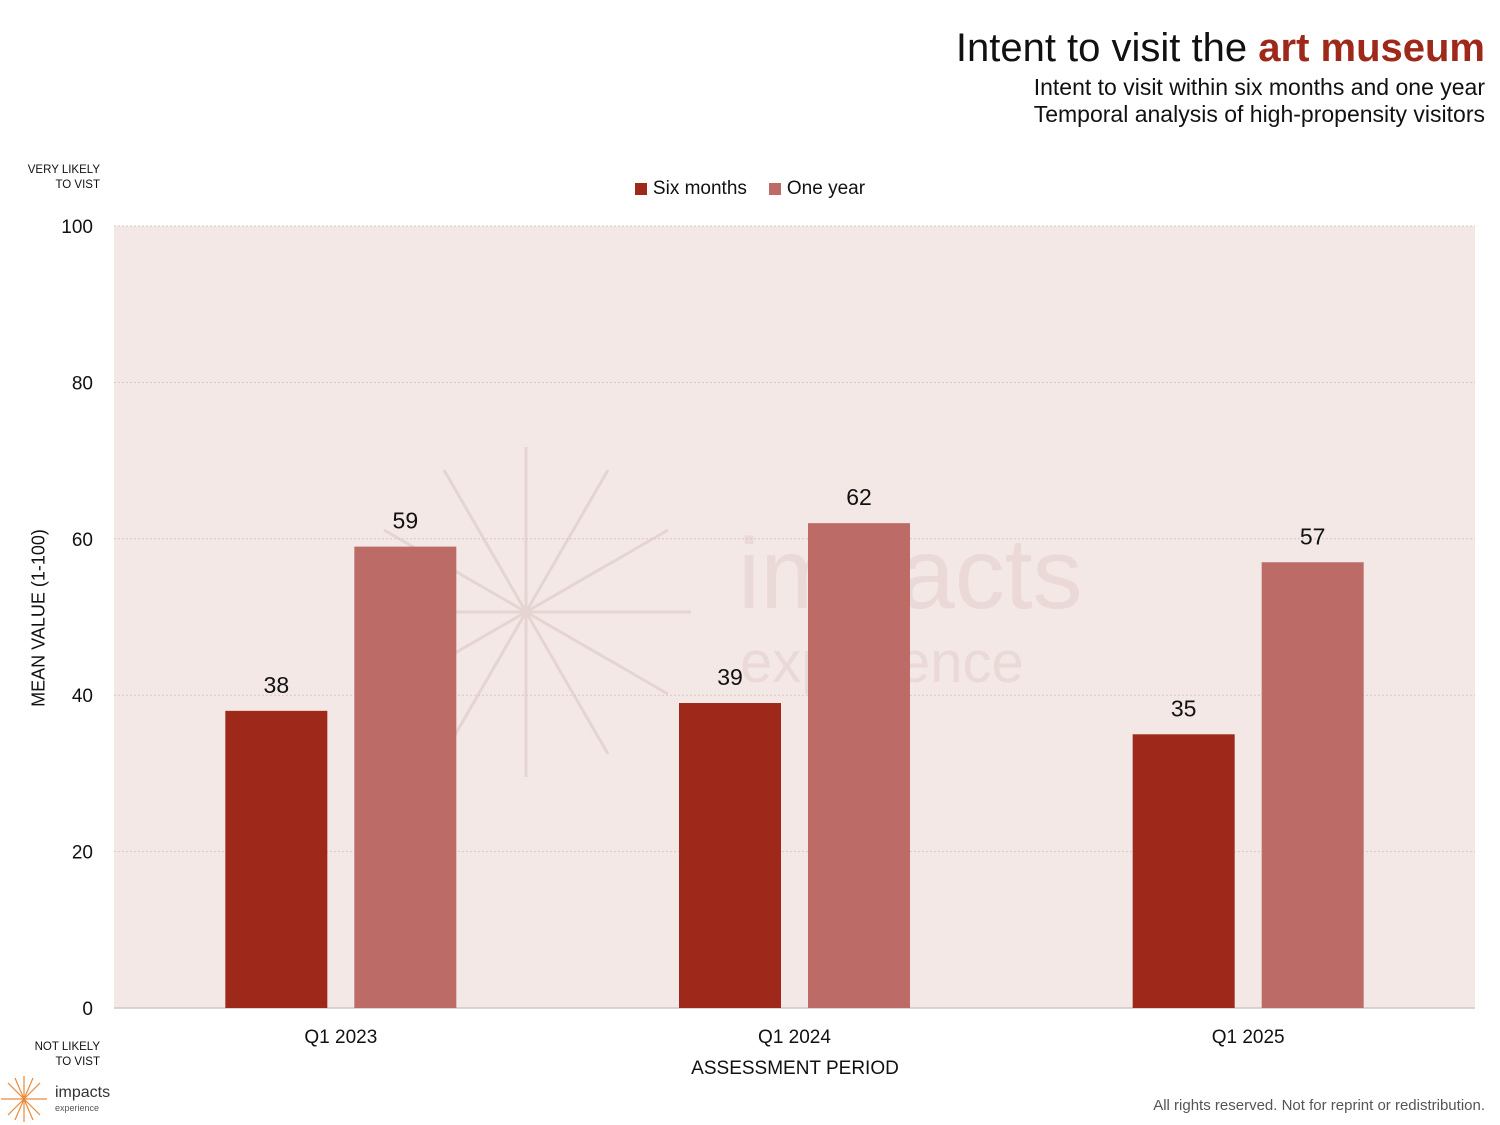 The width and height of the screenshot is (1500, 1125). I want to click on legend: Six months One year, so click(750, 189).